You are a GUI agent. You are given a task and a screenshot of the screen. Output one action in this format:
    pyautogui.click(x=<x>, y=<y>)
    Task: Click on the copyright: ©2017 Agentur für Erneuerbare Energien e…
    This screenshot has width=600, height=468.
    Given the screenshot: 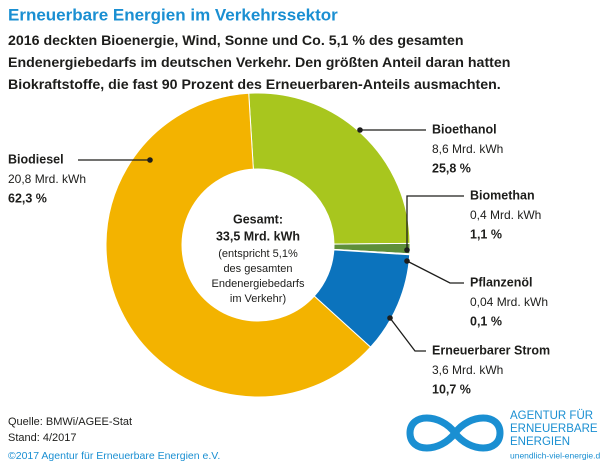 What is the action you would take?
    pyautogui.click(x=114, y=456)
    